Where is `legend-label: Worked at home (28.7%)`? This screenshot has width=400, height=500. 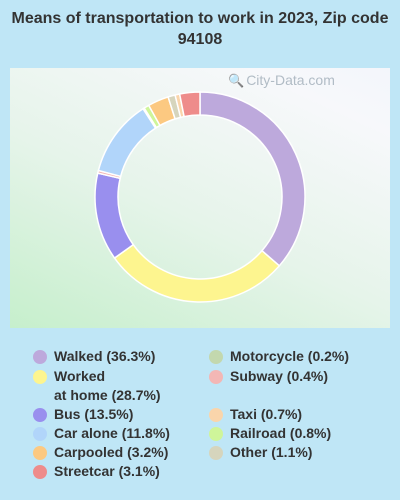
legend-label: Worked at home (28.7%) is located at coordinates (107, 385).